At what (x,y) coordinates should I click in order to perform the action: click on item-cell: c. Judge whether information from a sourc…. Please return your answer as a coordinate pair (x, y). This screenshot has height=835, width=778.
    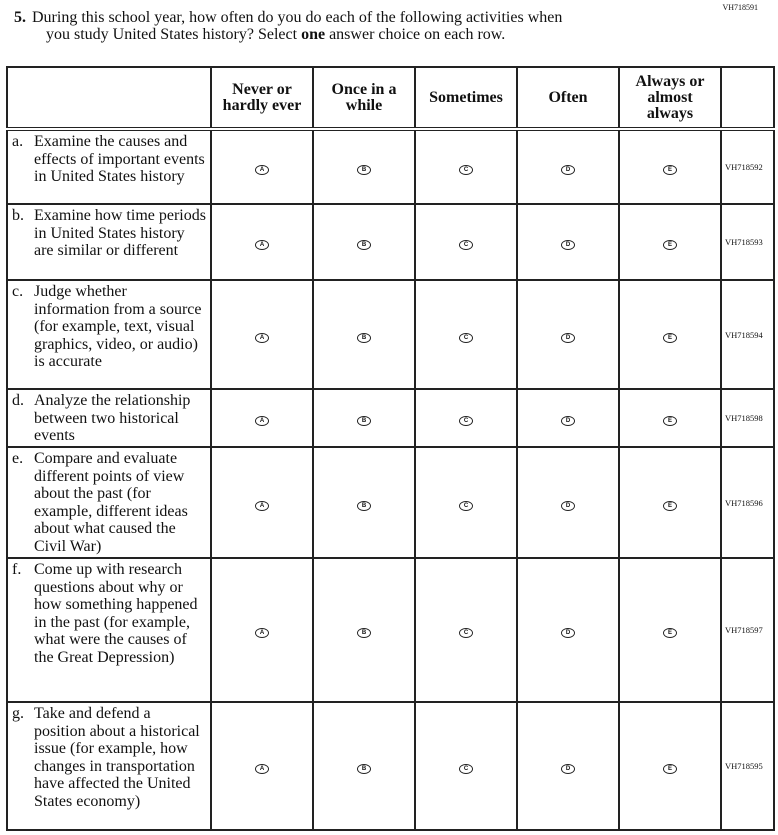
    Looking at the image, I should click on (109, 334).